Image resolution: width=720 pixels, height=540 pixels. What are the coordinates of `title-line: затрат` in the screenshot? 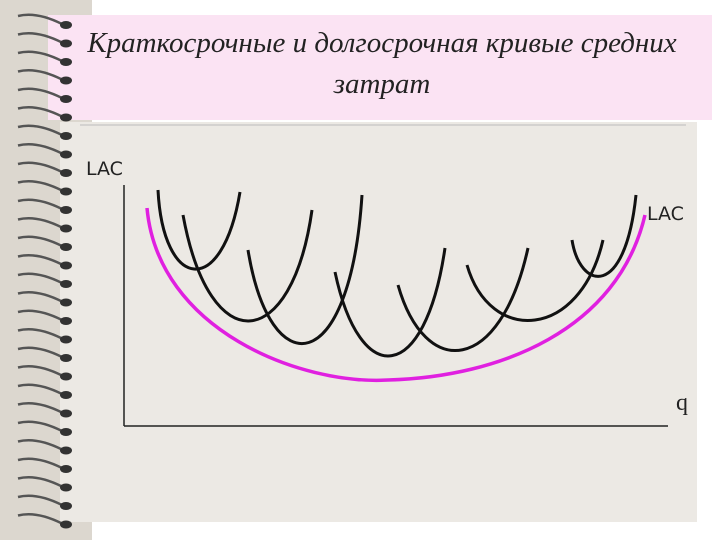 It's located at (382, 84).